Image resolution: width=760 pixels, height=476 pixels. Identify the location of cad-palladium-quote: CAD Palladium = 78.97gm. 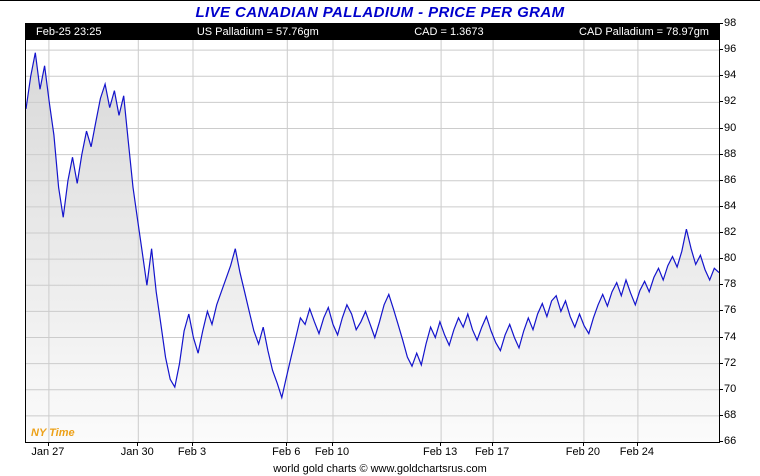
(644, 32).